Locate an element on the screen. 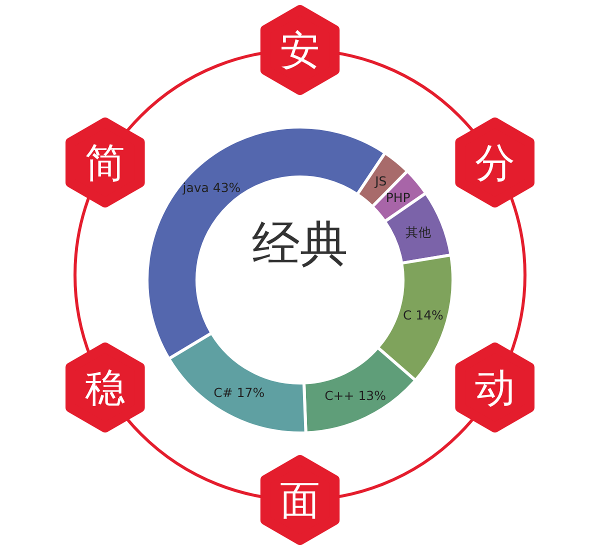  text: 动 is located at coordinates (494, 389).